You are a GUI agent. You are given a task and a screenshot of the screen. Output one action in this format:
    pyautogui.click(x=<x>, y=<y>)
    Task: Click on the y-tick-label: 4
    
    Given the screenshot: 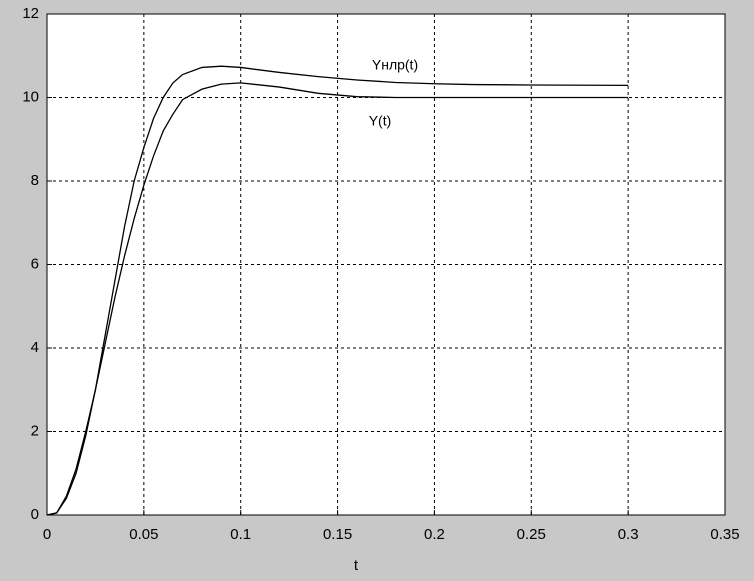 What is the action you would take?
    pyautogui.click(x=35, y=347)
    